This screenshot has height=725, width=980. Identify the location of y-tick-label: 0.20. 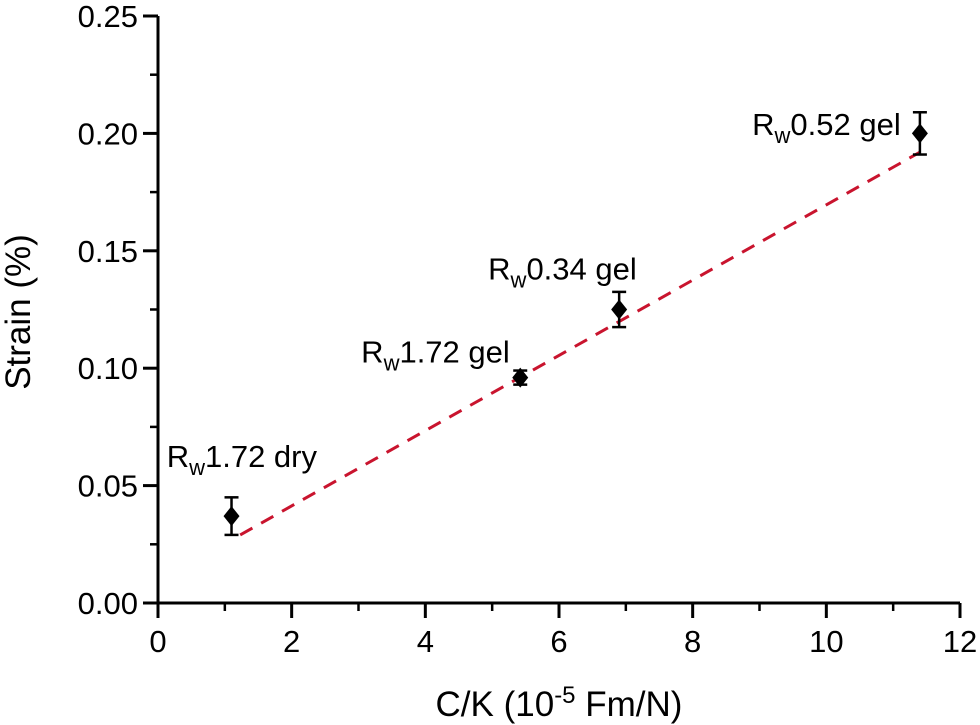
(108, 133).